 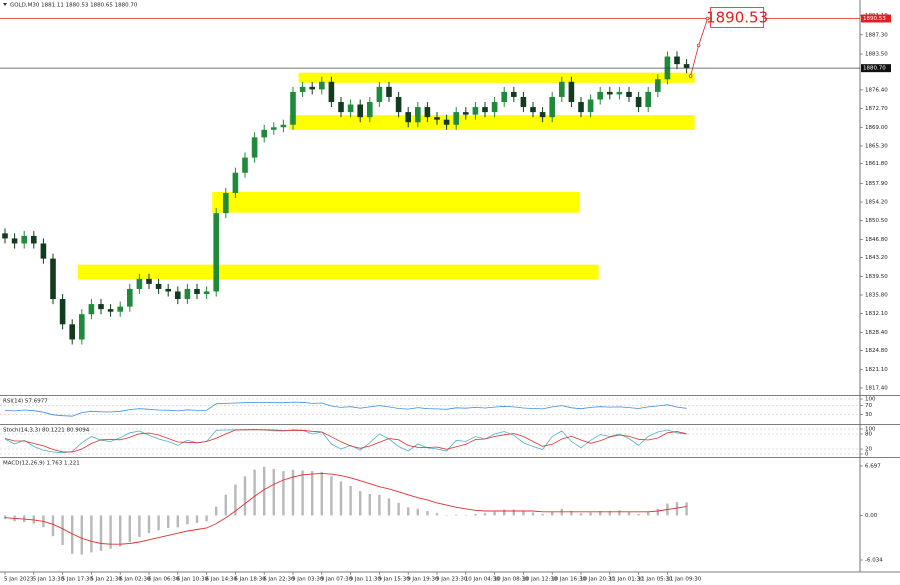 I want to click on x-tick-label: 5 Jan 21:30, so click(x=106, y=580).